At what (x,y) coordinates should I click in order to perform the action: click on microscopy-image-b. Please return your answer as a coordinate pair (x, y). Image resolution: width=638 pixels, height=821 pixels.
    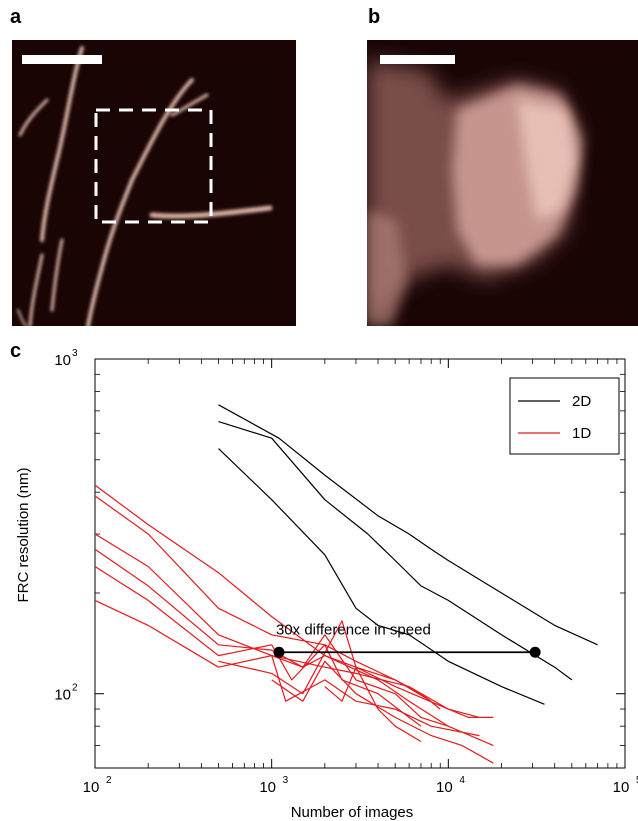
    Looking at the image, I should click on (502, 183).